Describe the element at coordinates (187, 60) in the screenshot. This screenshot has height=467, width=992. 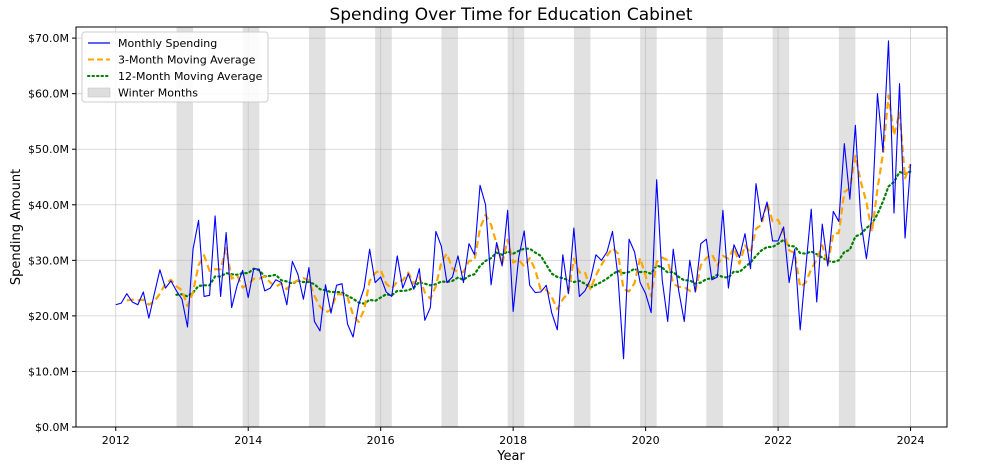
I see `legend-label-3month: 3-Month Moving Average` at that location.